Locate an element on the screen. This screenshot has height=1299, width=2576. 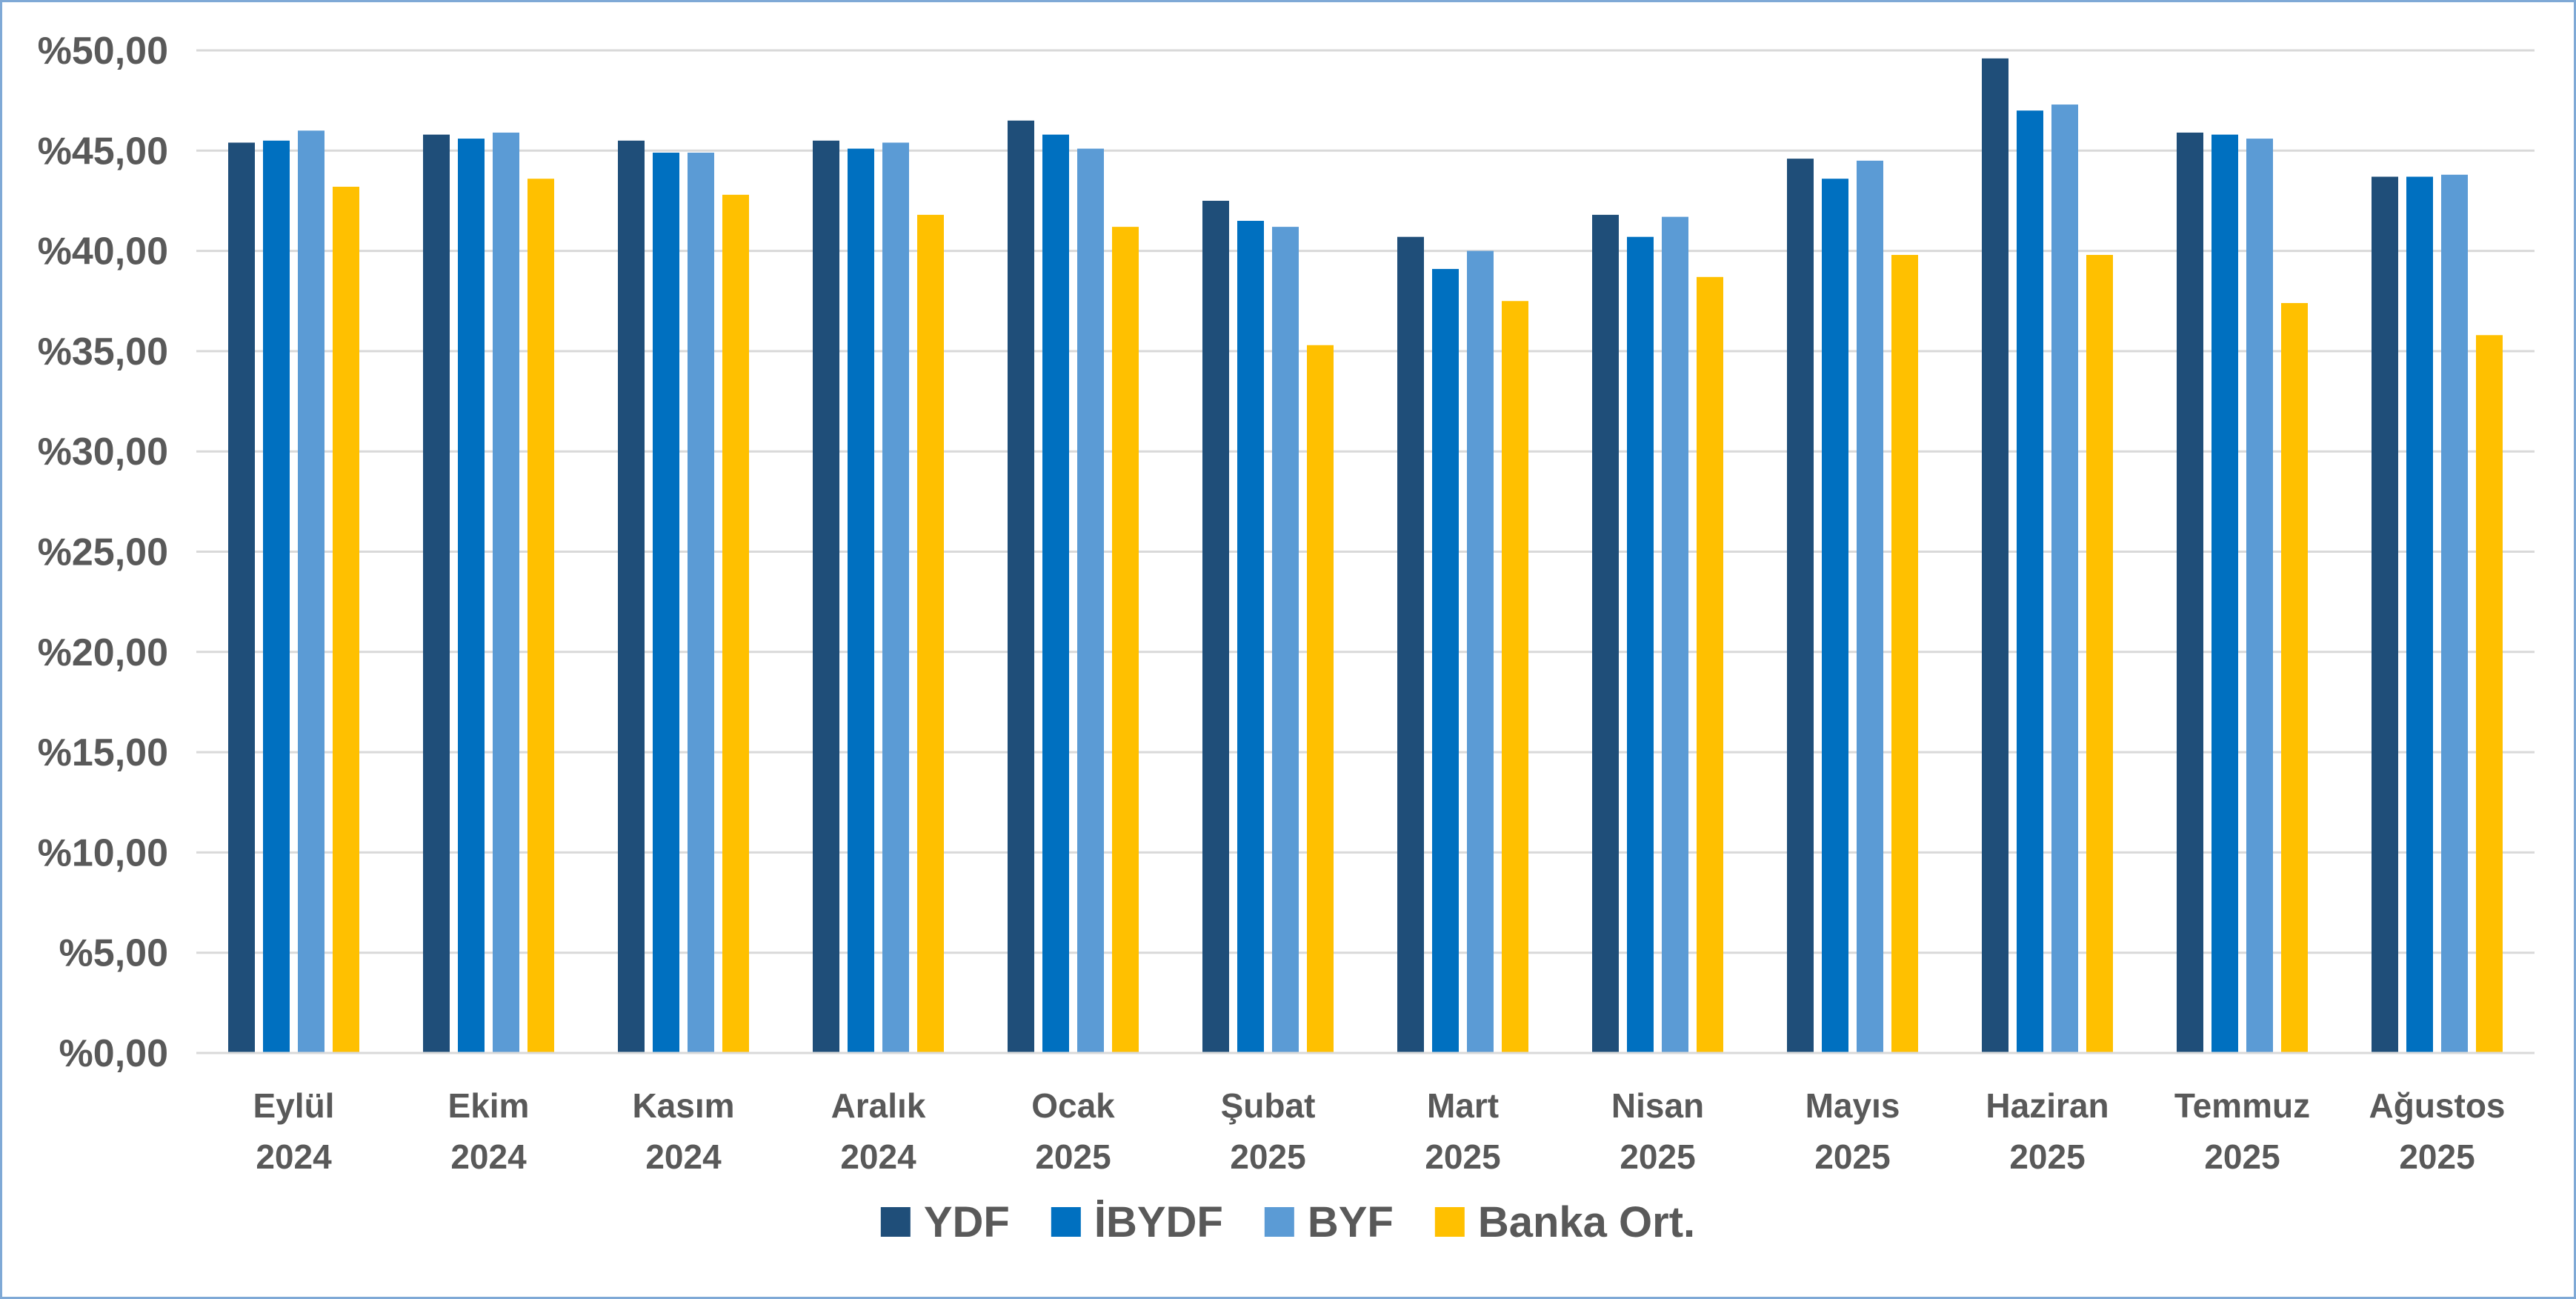
x-tick-label-month: Haziran is located at coordinates (2047, 1105).